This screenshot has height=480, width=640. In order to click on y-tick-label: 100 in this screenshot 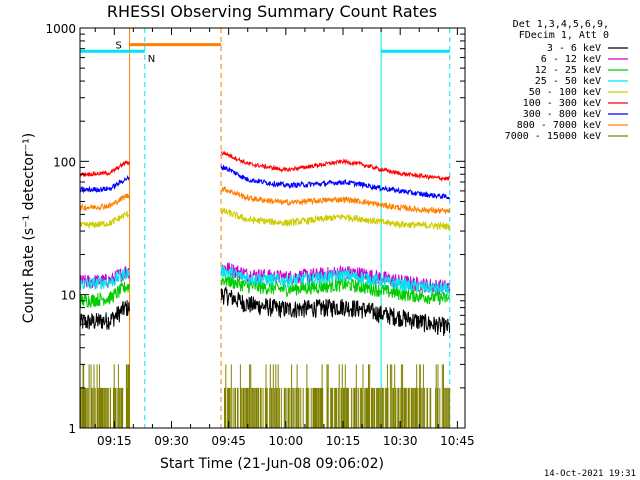, I will do `click(64, 162)`.